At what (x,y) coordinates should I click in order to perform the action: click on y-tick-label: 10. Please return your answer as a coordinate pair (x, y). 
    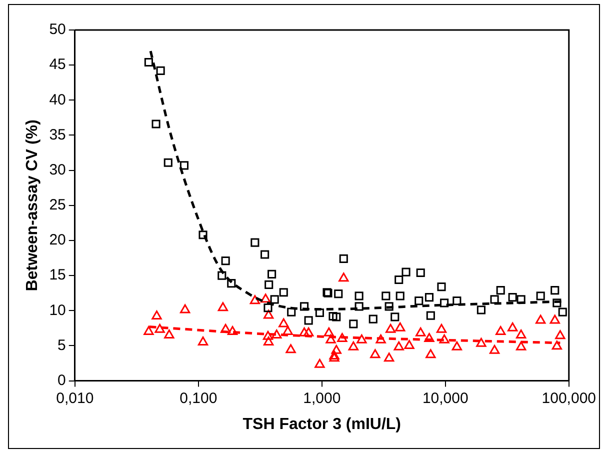
    Looking at the image, I should click on (57, 310).